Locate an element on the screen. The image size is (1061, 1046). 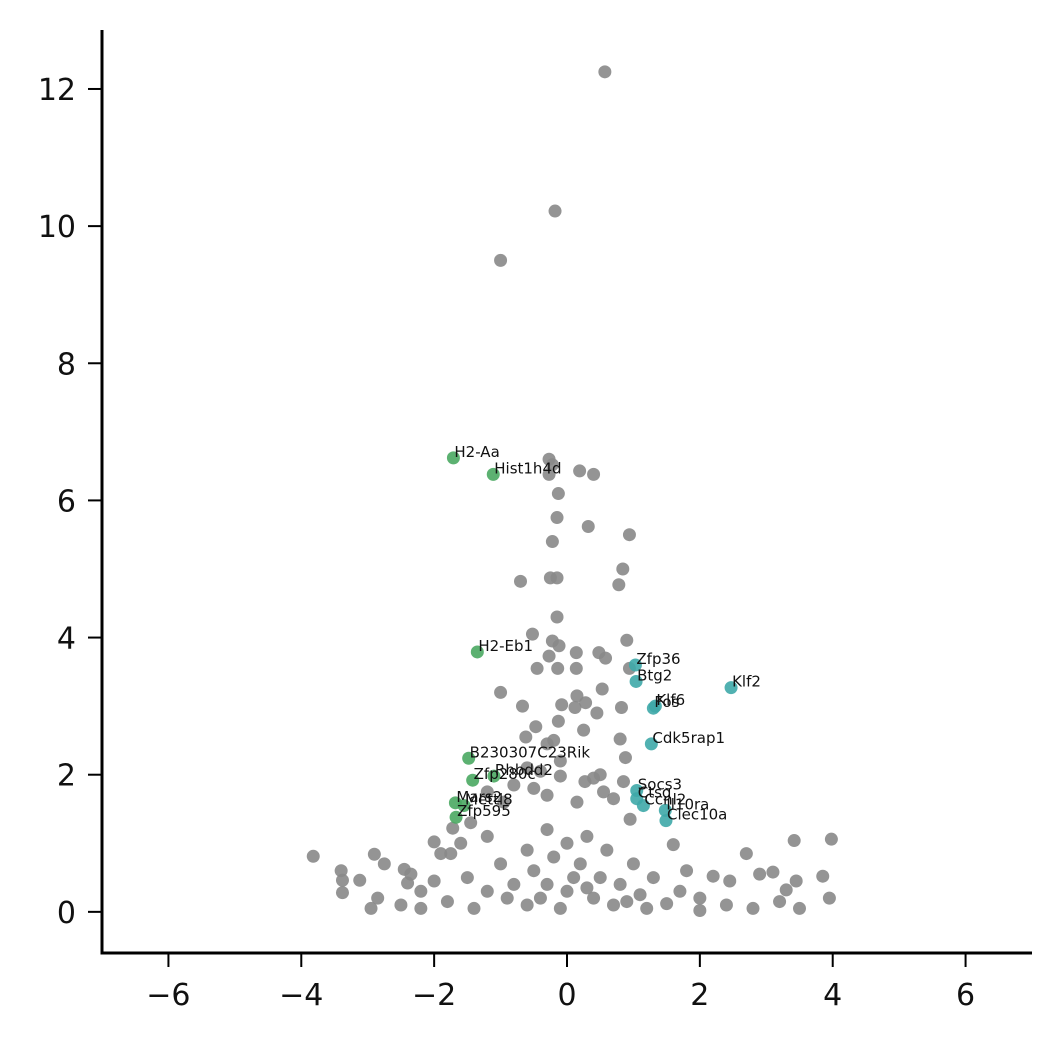
y-tick-label: 2 is located at coordinates (66, 776).